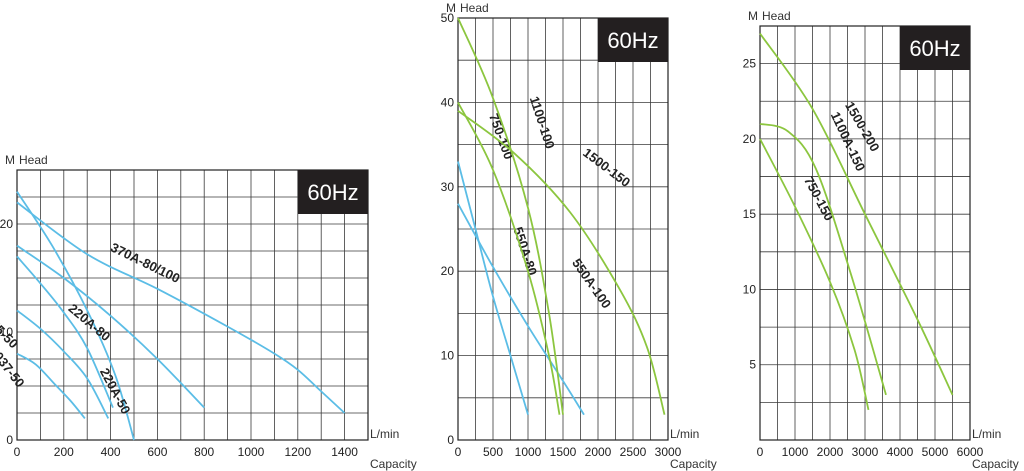  I want to click on y-tick-label: 5, so click(752, 365).